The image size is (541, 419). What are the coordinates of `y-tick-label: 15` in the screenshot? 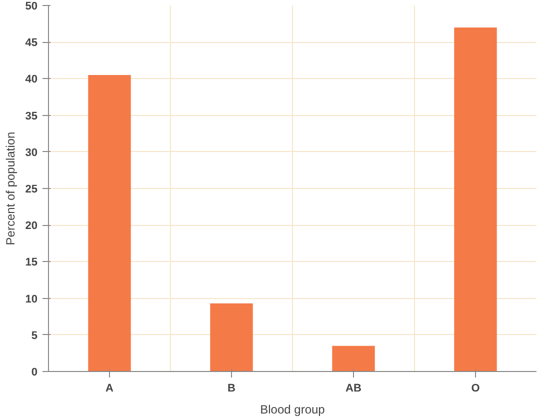 It's located at (31, 262).